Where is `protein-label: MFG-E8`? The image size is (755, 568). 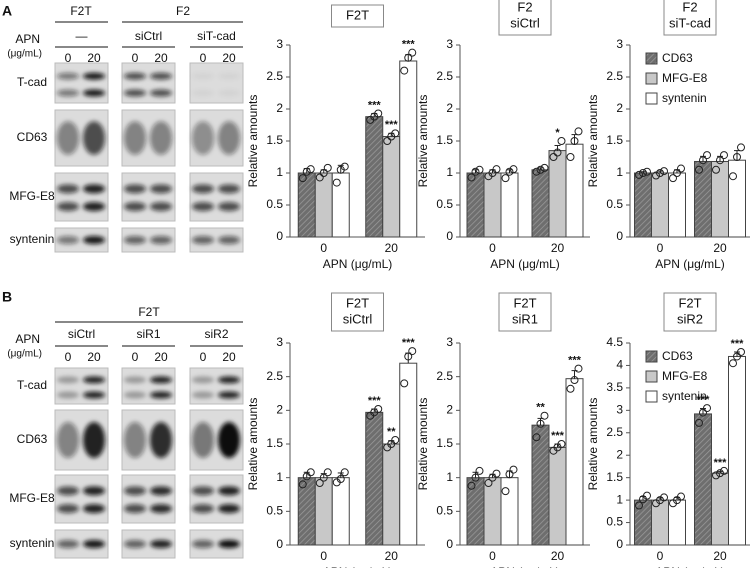 protein-label: MFG-E8 is located at coordinates (32, 196).